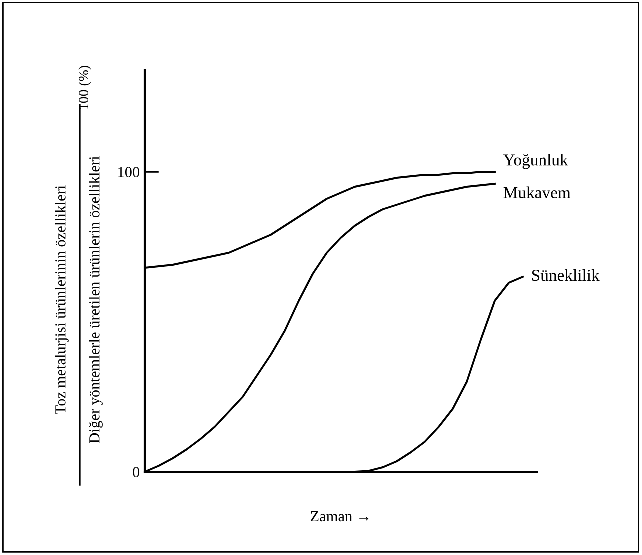 The height and width of the screenshot is (555, 642). Describe the element at coordinates (79, 300) in the screenshot. I see `text: Toz metalurjisi ürünlerinin özellikleri Diğer yöntemlerle üretilen ürünlerin özellikleri` at that location.